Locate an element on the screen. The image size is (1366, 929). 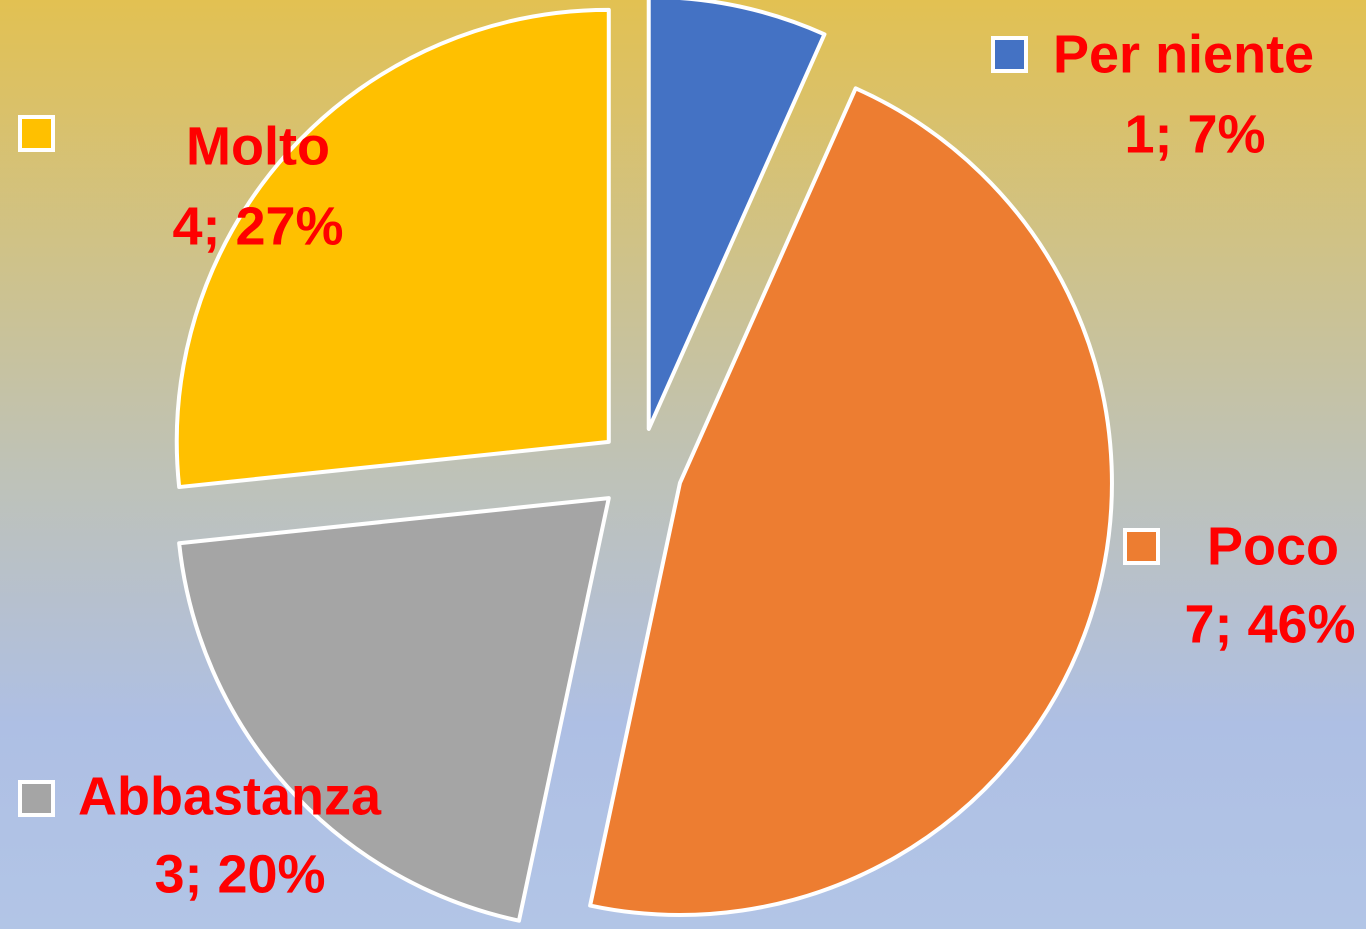
category-label: Poco is located at coordinates (1273, 546).